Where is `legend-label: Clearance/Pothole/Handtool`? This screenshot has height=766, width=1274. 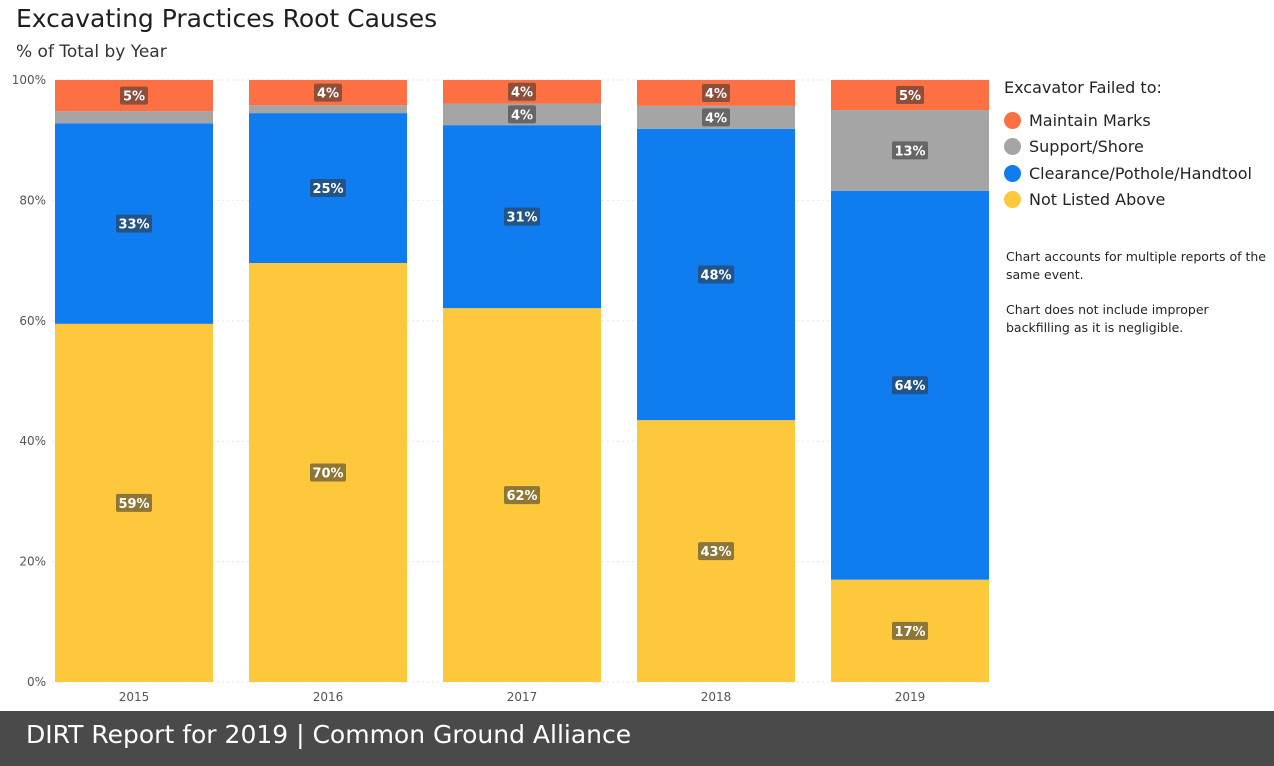 legend-label: Clearance/Pothole/Handtool is located at coordinates (1140, 173).